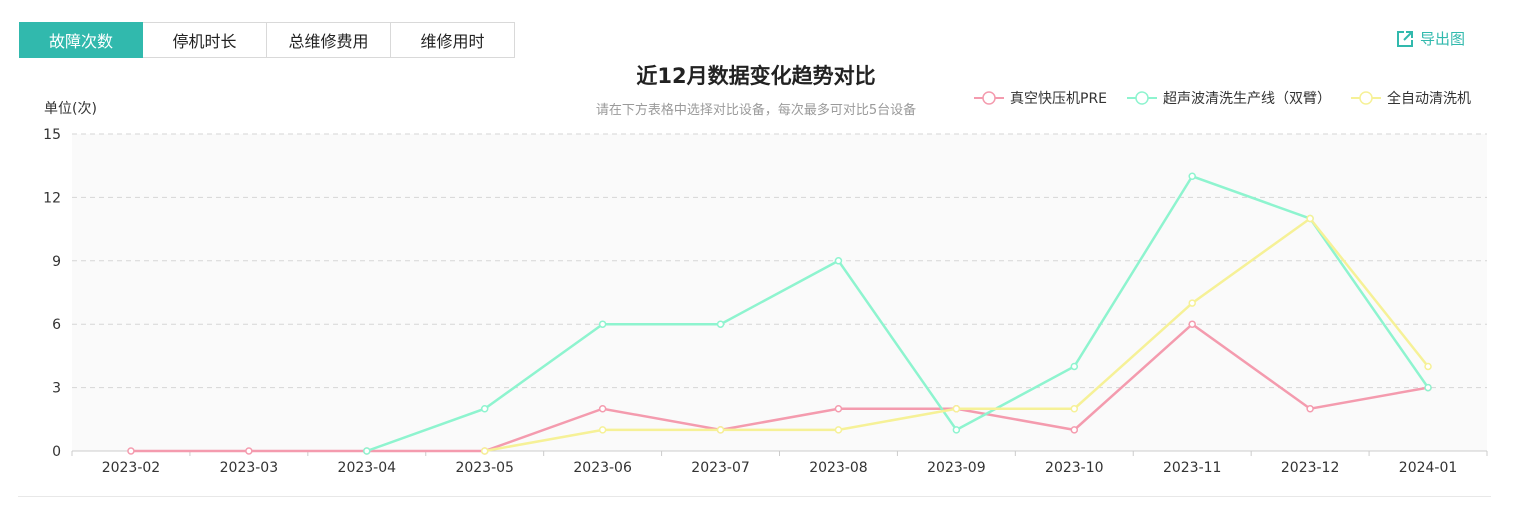 Image resolution: width=1522 pixels, height=507 pixels. What do you see at coordinates (329, 40) in the screenshot?
I see `tab-total-repair-cost: 总维修费用` at bounding box center [329, 40].